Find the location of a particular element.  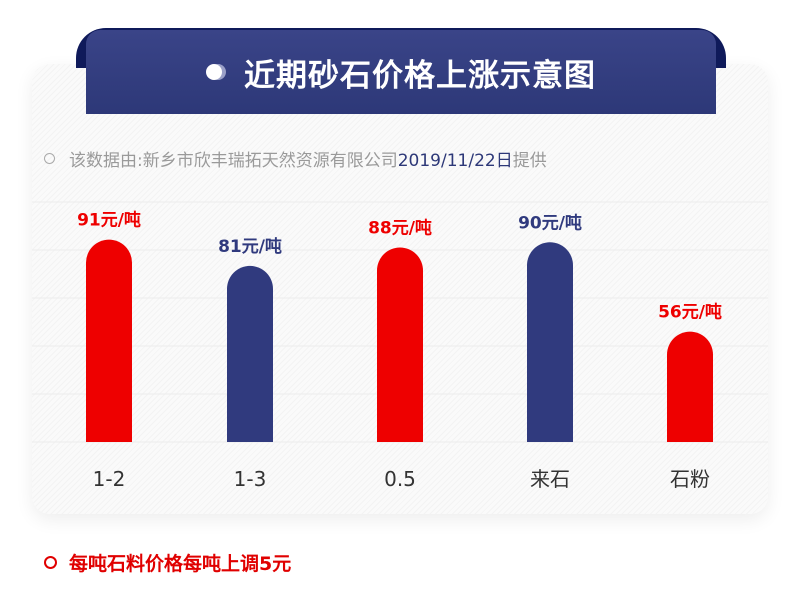

data-label: 88元/吨 is located at coordinates (400, 228).